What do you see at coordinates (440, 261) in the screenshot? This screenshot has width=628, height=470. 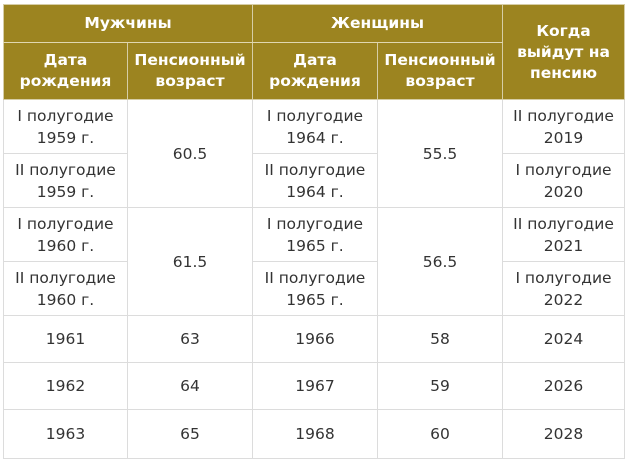 I see `women-age-cell: 56.5` at bounding box center [440, 261].